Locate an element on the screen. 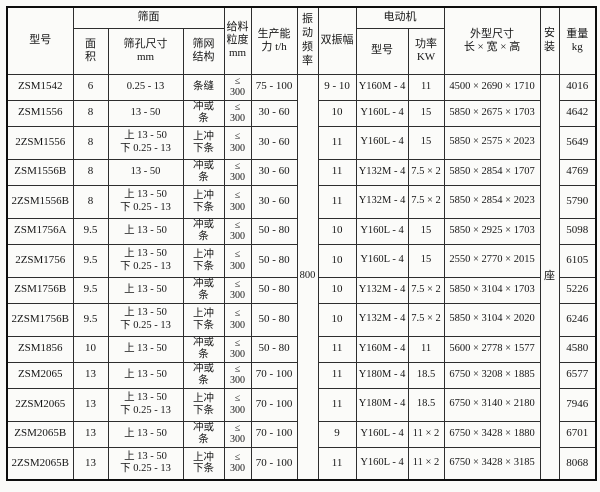  header-dimensions-line1: 外型尺寸 is located at coordinates (492, 33).